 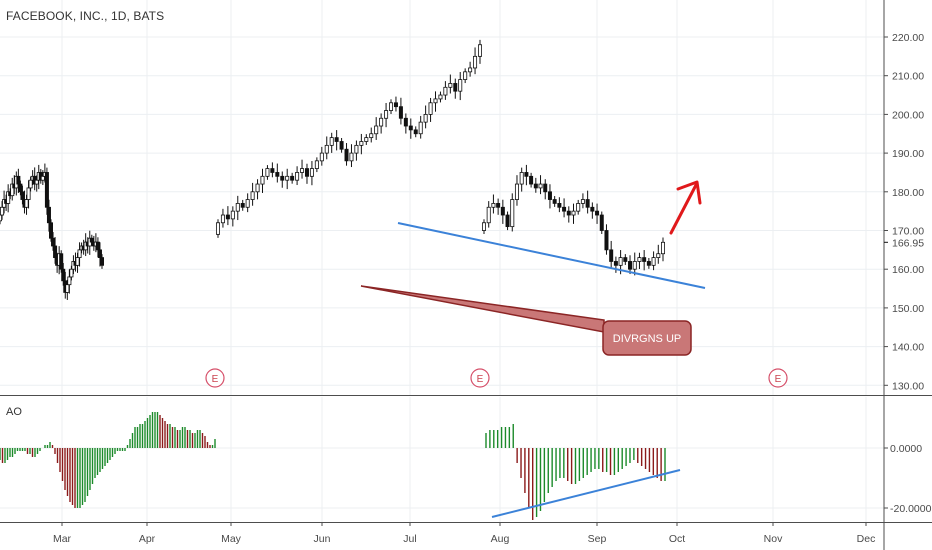 I want to click on y-tick-label: 180.00, so click(x=908, y=193).